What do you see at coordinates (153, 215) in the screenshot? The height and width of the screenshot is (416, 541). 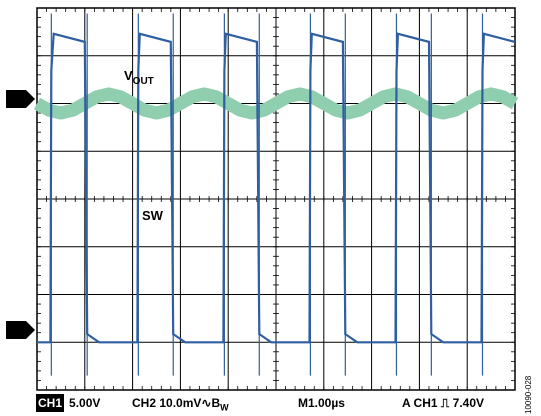 I see `sw-label: SW` at bounding box center [153, 215].